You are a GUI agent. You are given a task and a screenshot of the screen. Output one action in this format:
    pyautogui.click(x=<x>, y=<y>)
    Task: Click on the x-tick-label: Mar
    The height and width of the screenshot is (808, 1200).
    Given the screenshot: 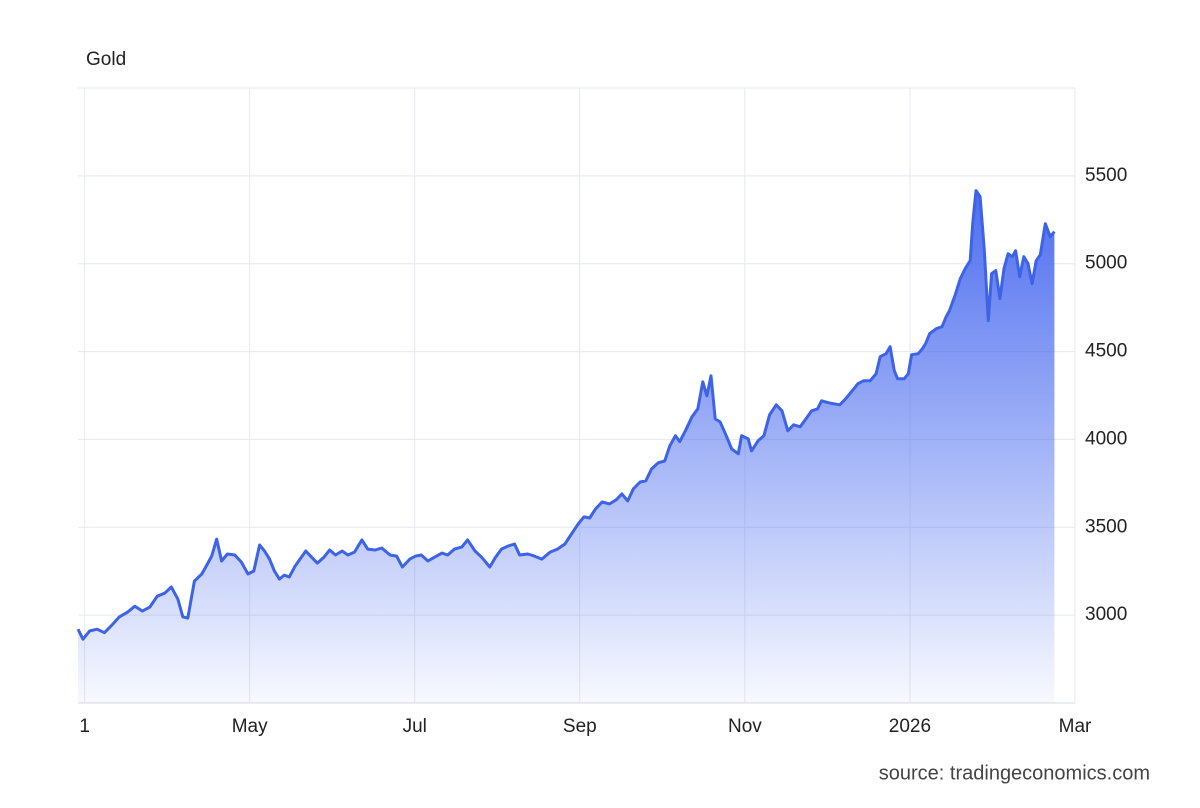 What is the action you would take?
    pyautogui.click(x=1075, y=726)
    